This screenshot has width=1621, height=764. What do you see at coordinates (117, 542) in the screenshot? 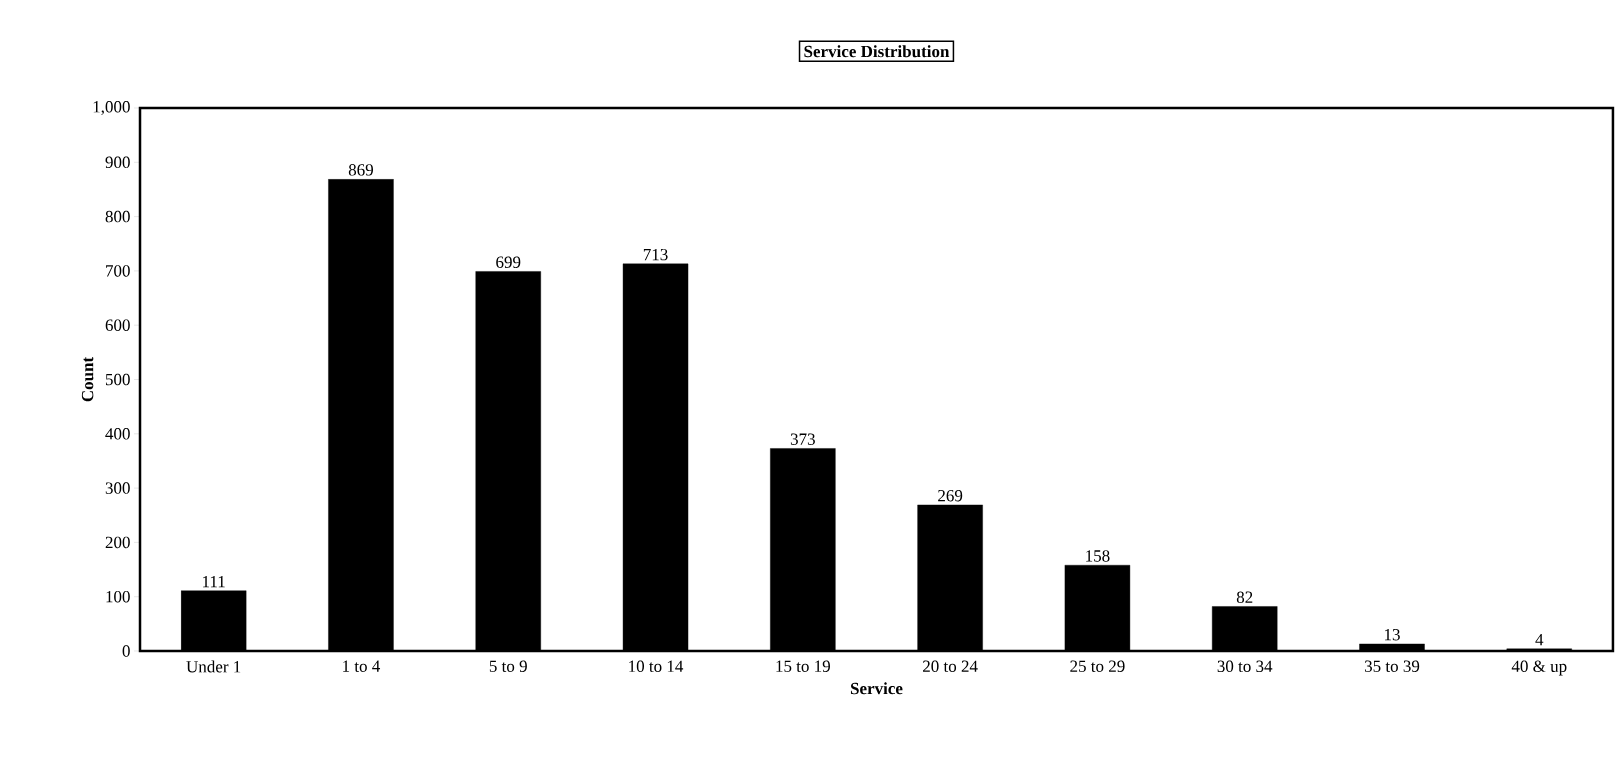
I see `y-tick-label: 200` at bounding box center [117, 542].